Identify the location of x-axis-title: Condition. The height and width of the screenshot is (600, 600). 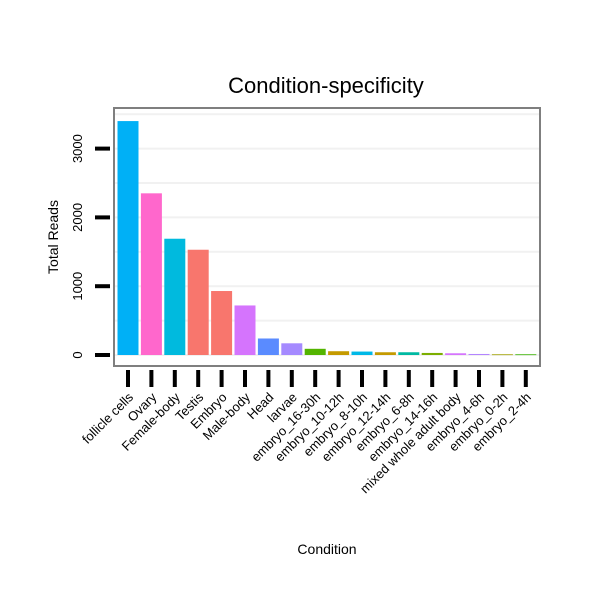
(326, 549).